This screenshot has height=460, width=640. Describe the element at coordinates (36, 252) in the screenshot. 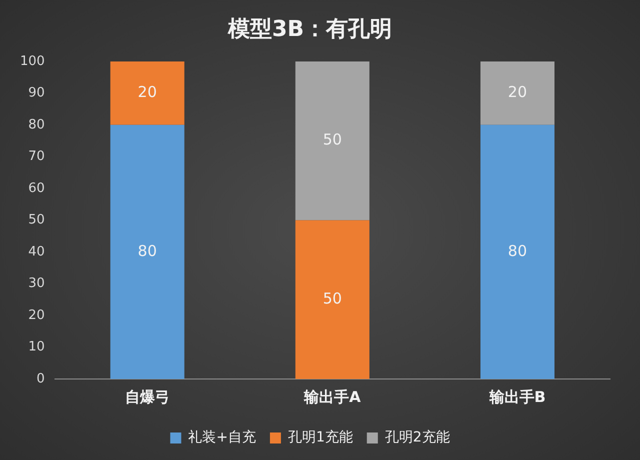

I see `y-tick-label: 40` at that location.